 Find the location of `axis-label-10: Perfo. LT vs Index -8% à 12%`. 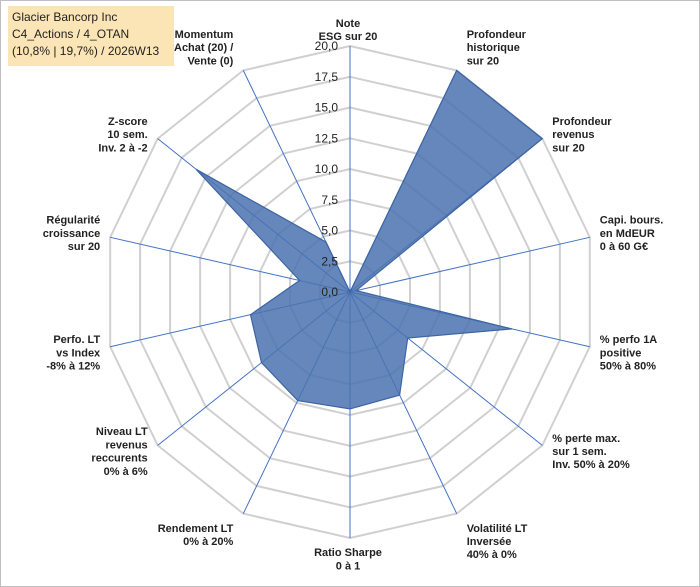

axis-label-10: Perfo. LT vs Index -8% à 12% is located at coordinates (73, 353).